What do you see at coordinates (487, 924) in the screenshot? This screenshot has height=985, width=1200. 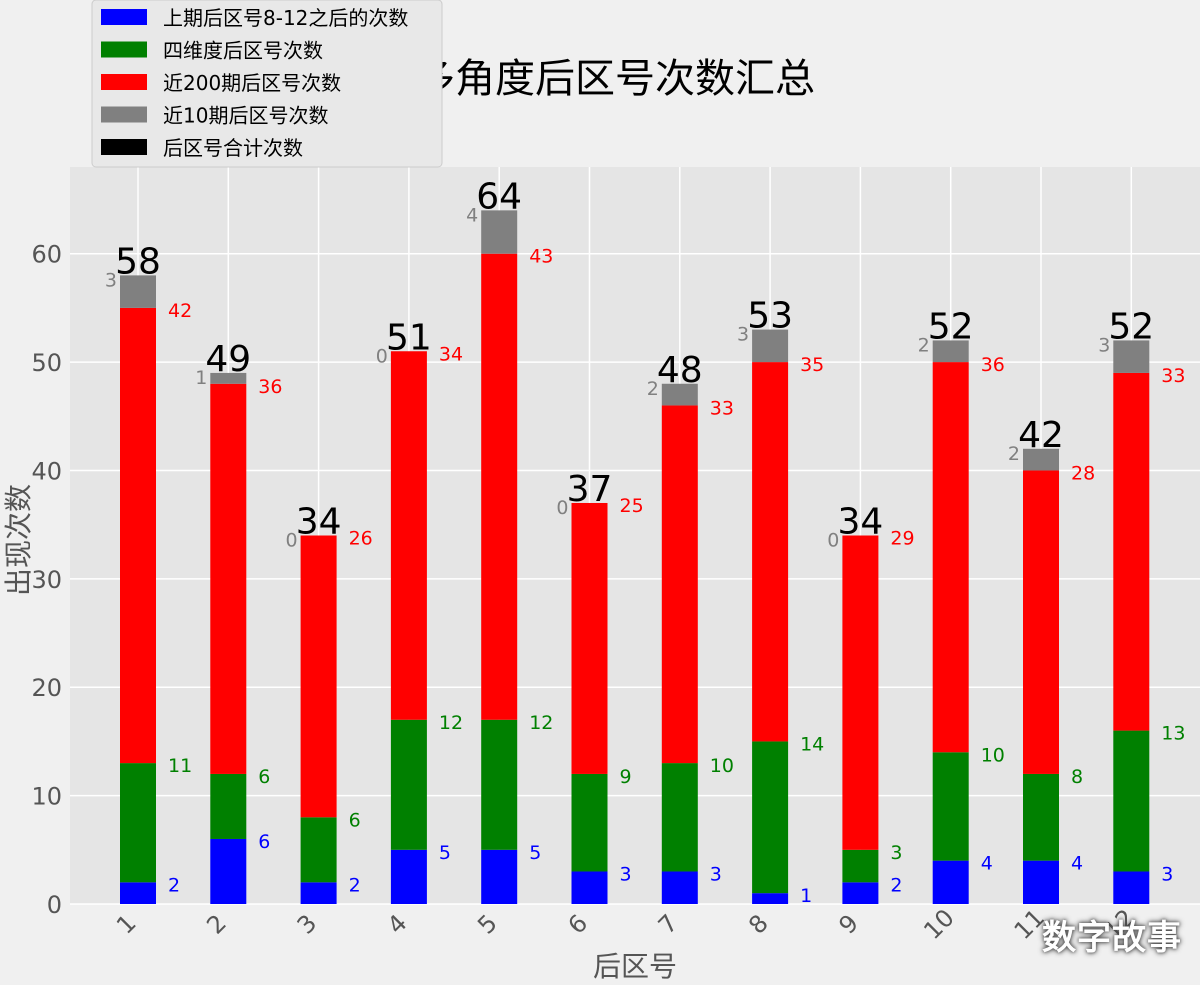 I see `x-tick-label: 5` at bounding box center [487, 924].